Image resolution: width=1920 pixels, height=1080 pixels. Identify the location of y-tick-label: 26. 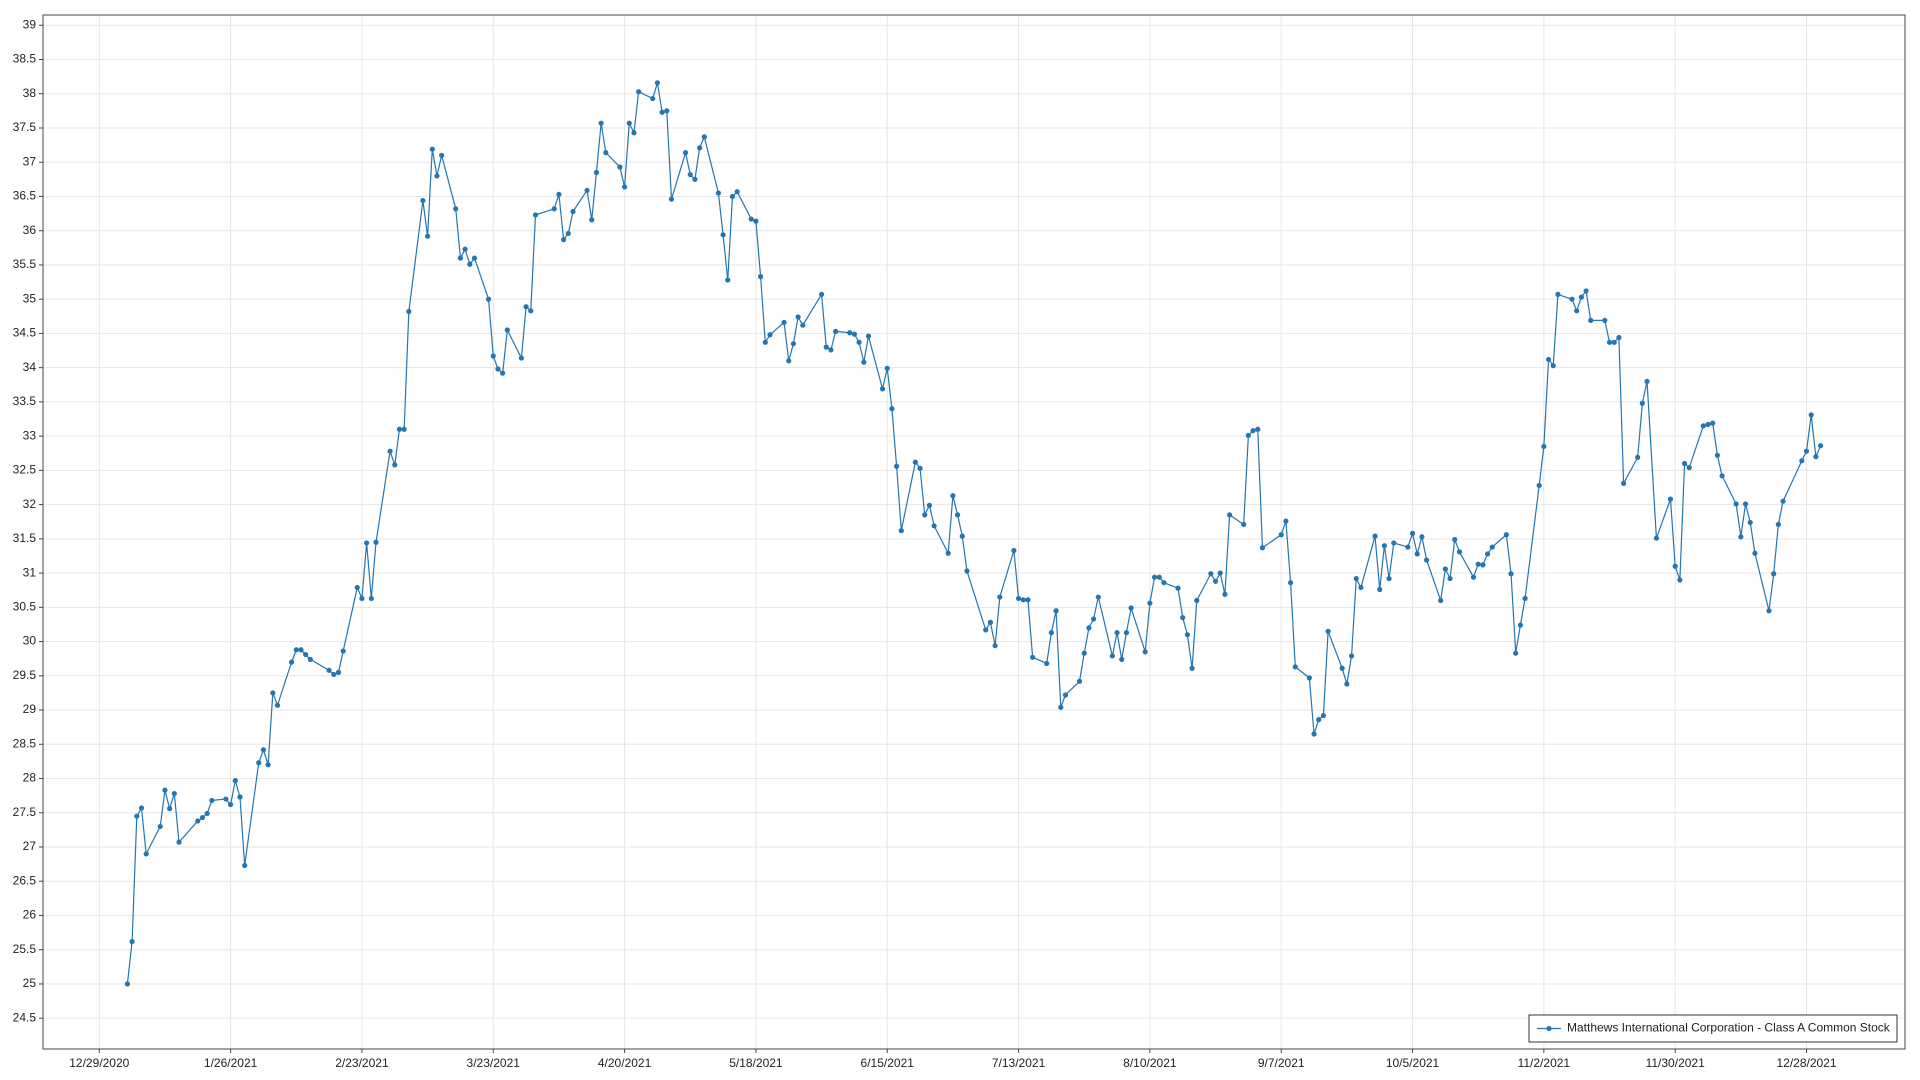
(30, 915).